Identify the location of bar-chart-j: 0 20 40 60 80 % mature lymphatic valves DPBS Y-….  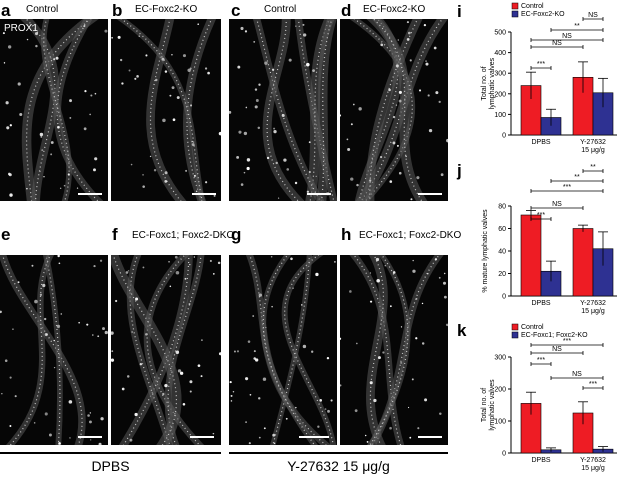
(549, 239).